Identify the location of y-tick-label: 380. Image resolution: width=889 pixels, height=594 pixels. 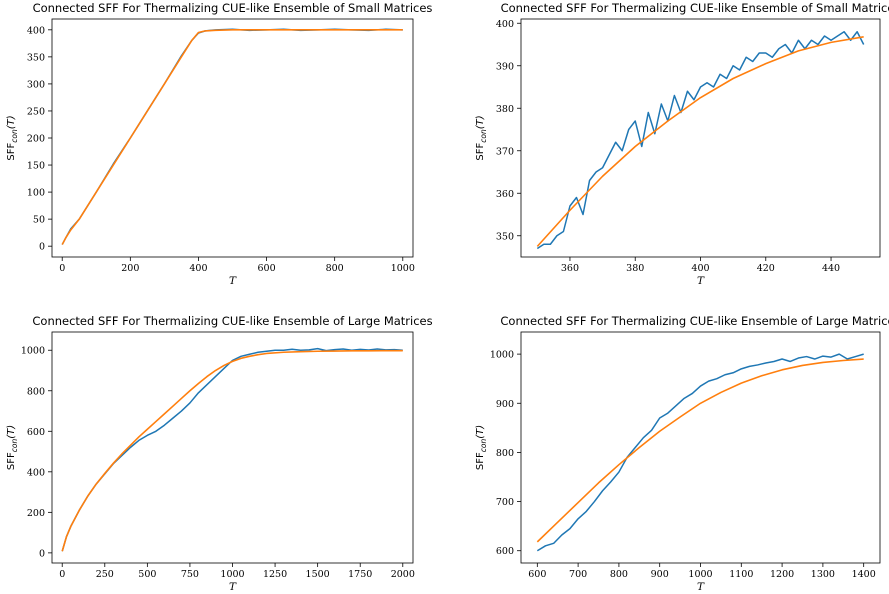
(505, 109).